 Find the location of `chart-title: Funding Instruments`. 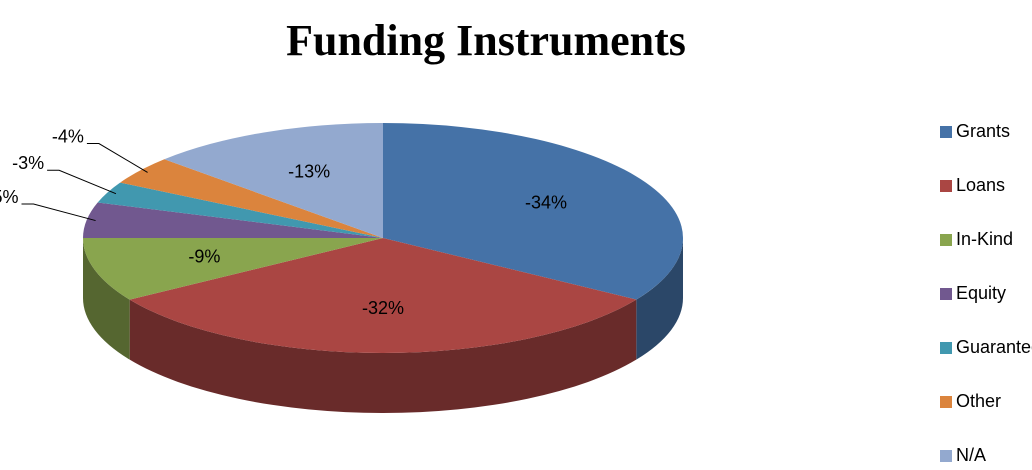

chart-title: Funding Instruments is located at coordinates (486, 40).